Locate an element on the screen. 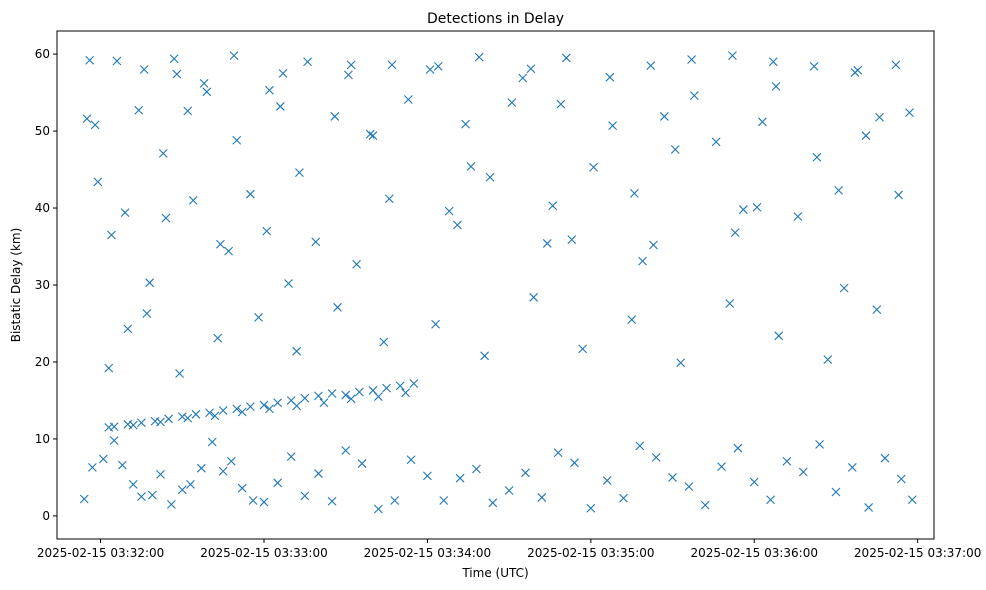  y-tick-label: 0 is located at coordinates (46, 516).